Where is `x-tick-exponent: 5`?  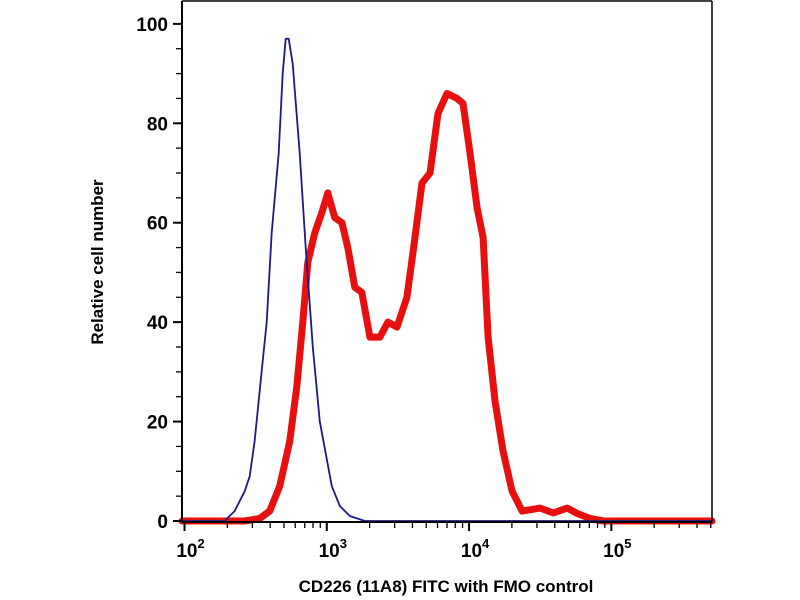 x-tick-exponent: 5 is located at coordinates (627, 543).